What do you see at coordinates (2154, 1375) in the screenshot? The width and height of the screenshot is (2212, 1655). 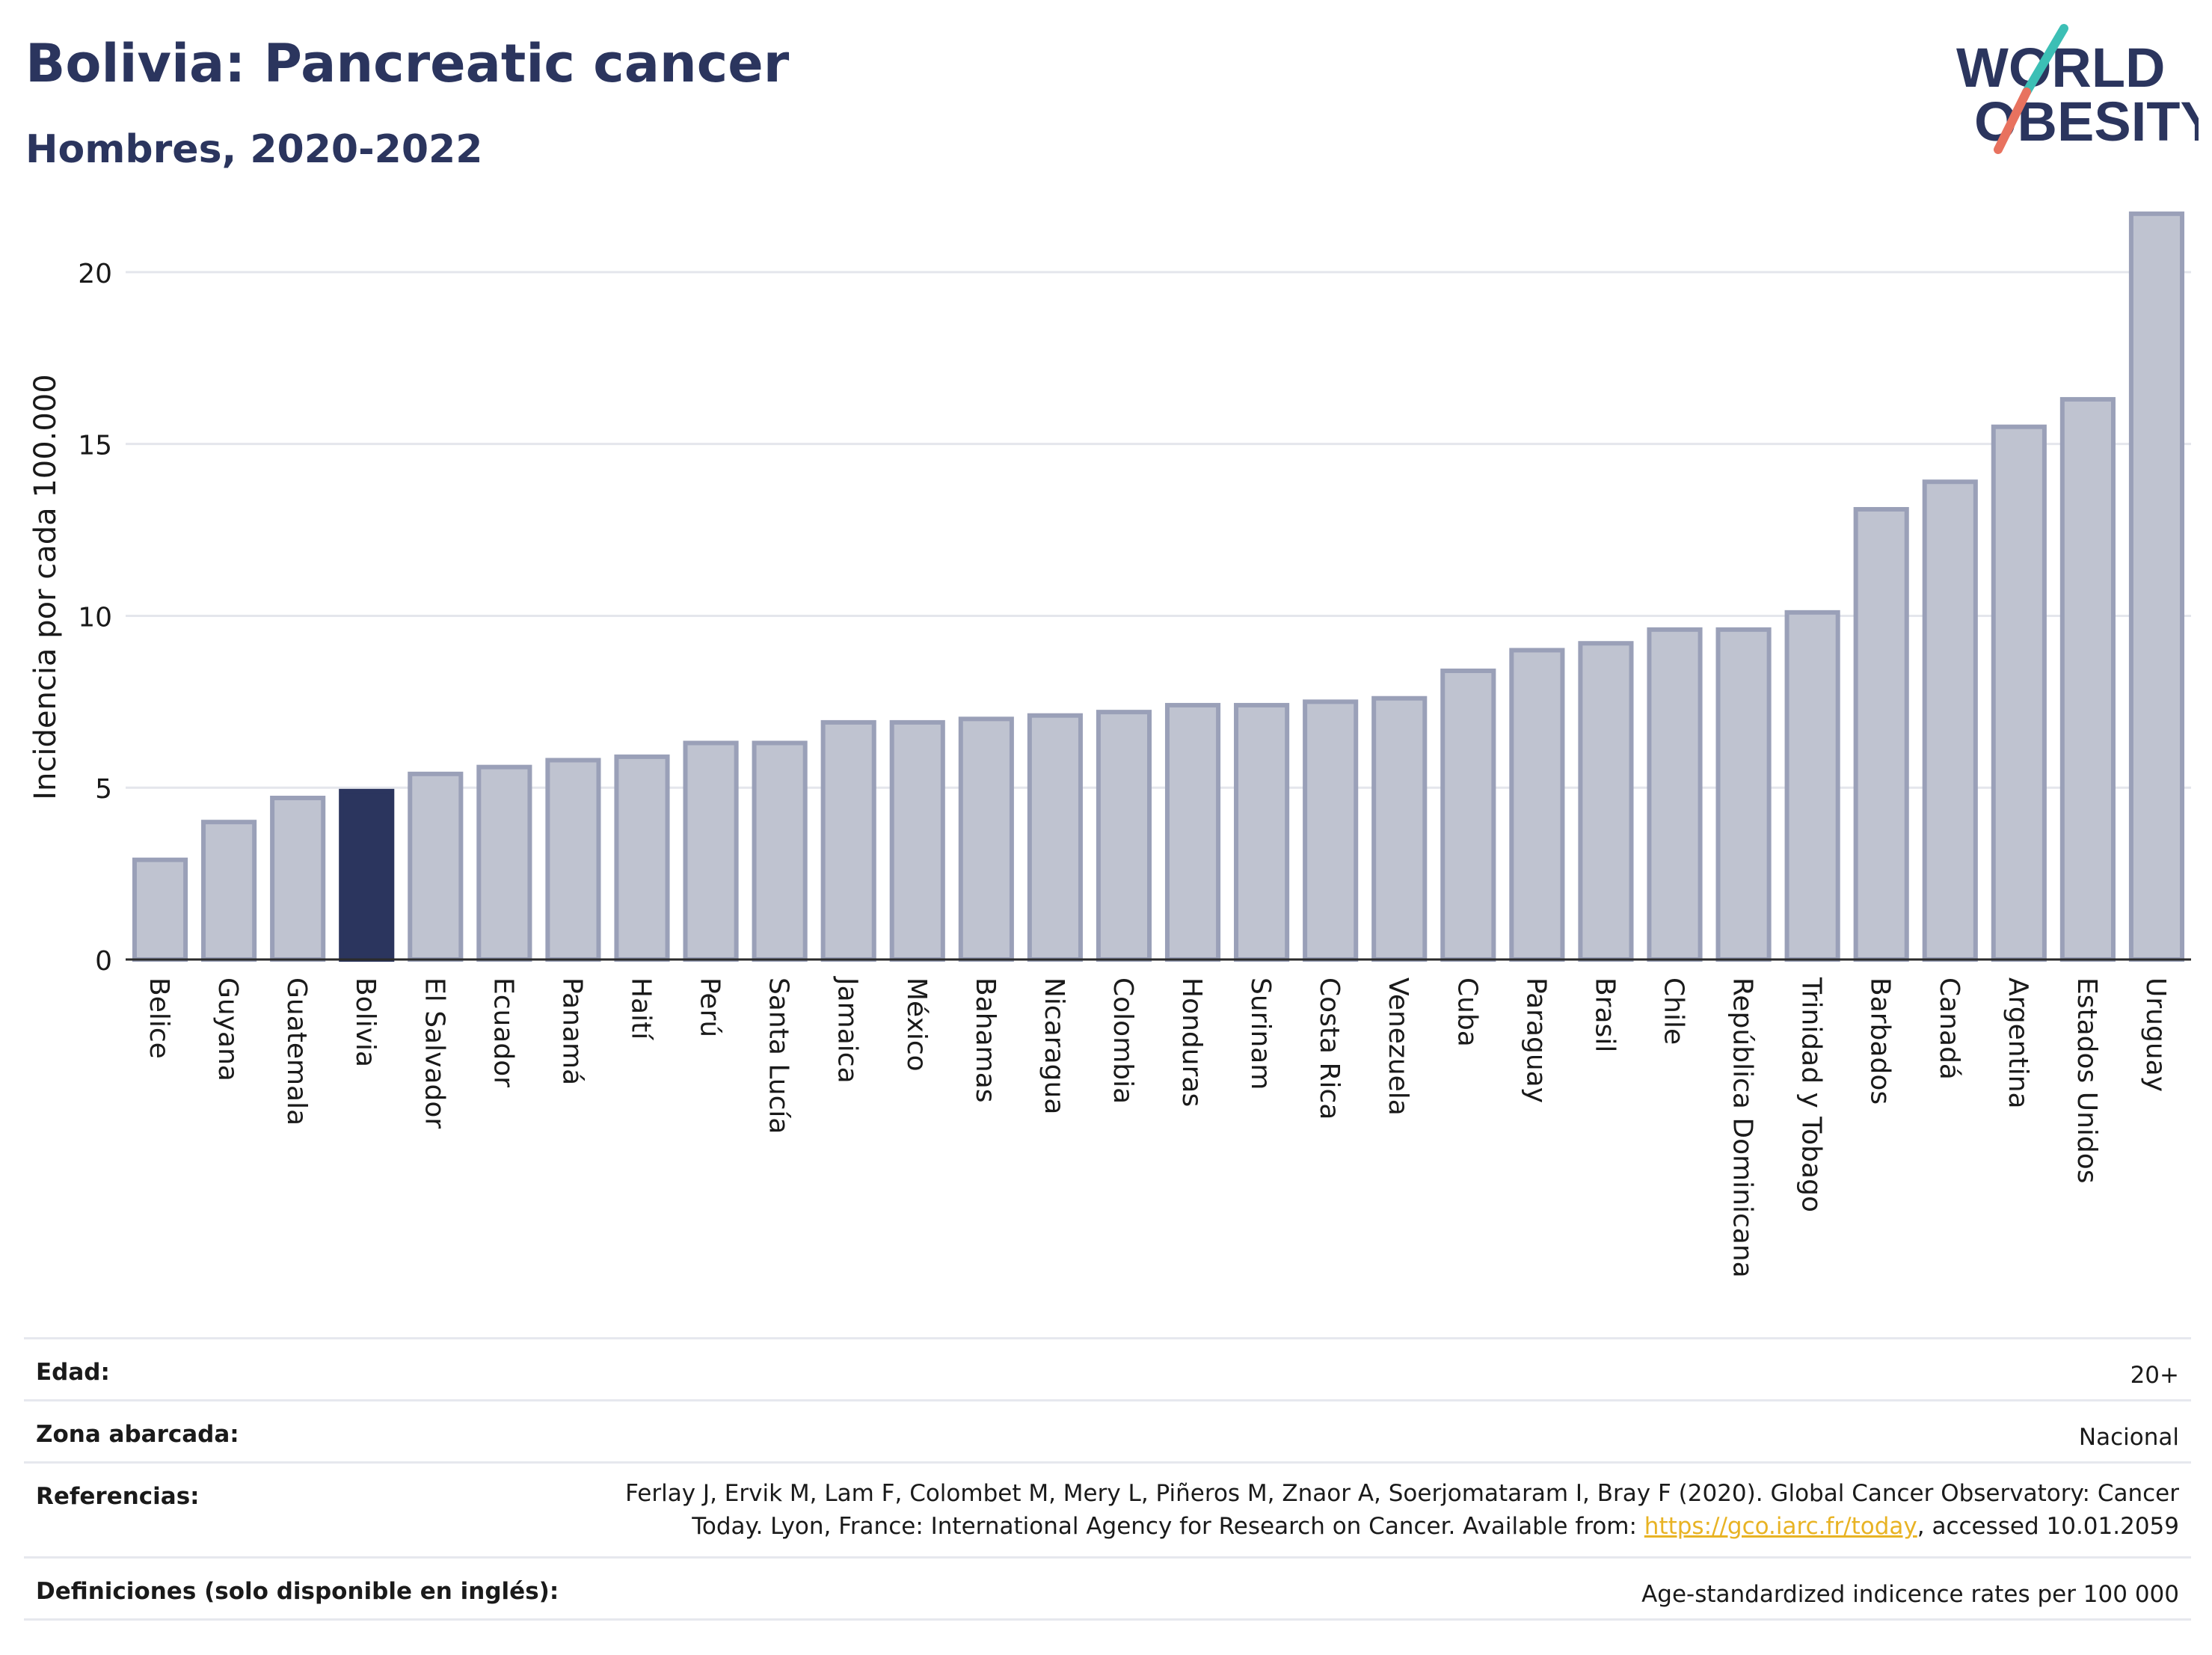 I see `info-value-age: 20+` at bounding box center [2154, 1375].